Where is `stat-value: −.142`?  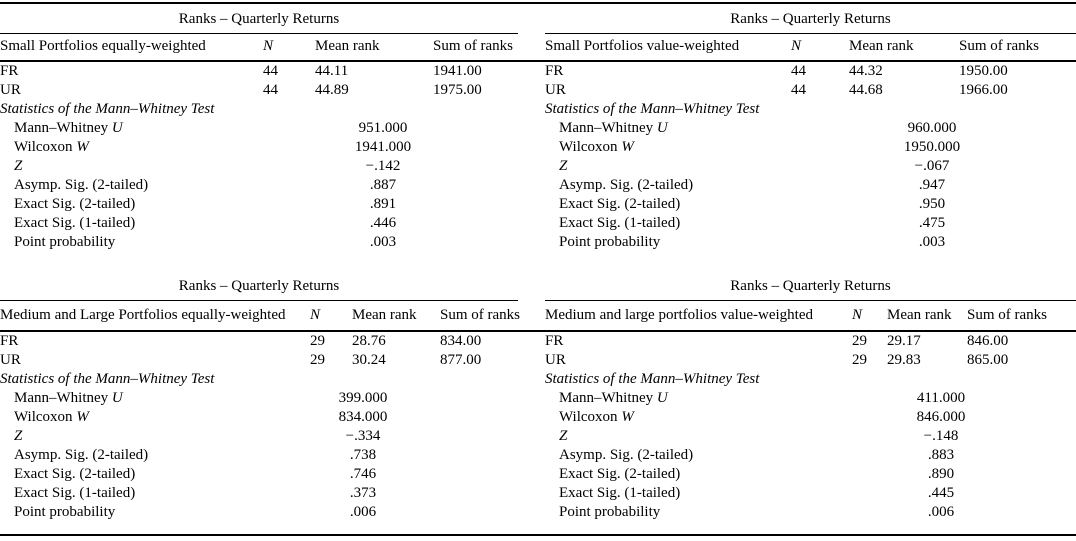
stat-value: −.142 is located at coordinates (383, 166).